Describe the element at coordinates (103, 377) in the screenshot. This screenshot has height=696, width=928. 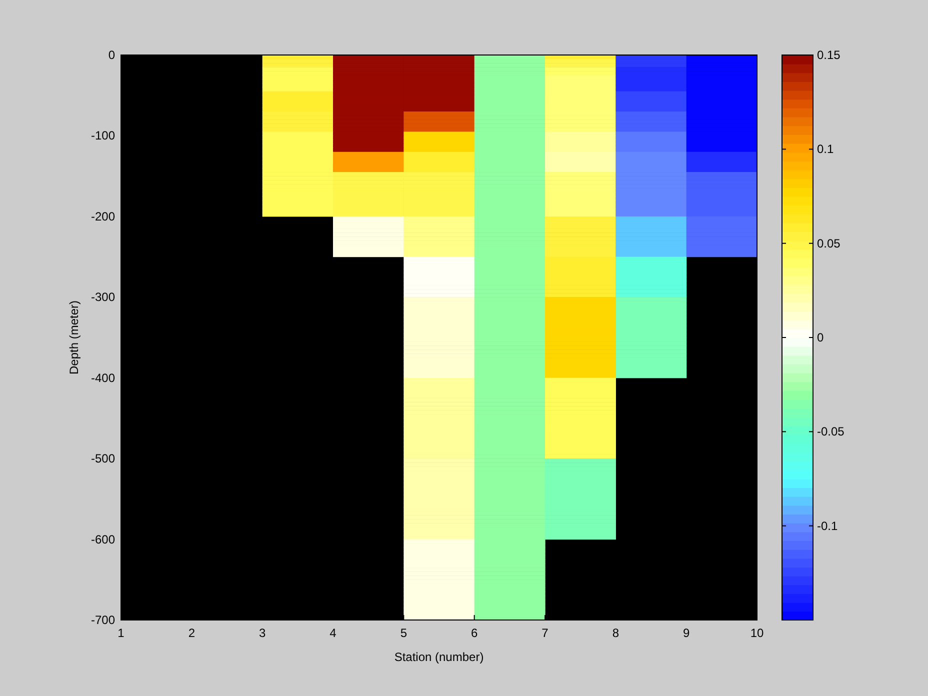
I see `y-tick-label: -400` at that location.